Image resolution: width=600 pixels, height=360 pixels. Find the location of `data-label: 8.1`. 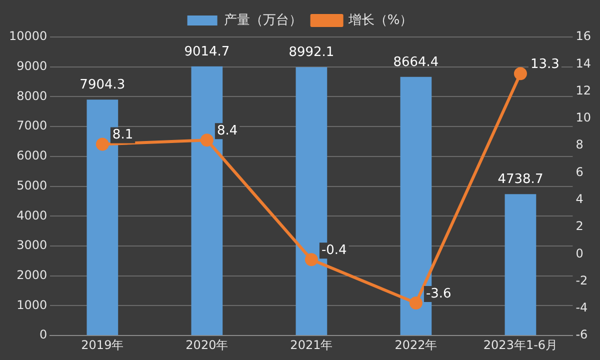

data-label: 8.1 is located at coordinates (123, 135).